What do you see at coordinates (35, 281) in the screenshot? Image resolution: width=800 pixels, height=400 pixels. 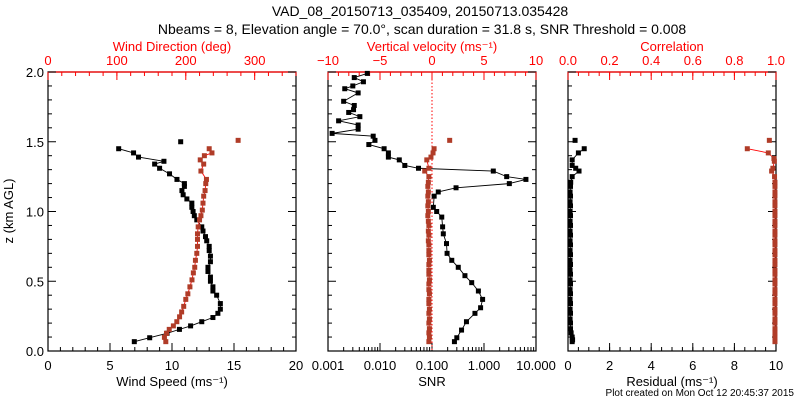 I see `y-tick-label: 0.5` at bounding box center [35, 281].